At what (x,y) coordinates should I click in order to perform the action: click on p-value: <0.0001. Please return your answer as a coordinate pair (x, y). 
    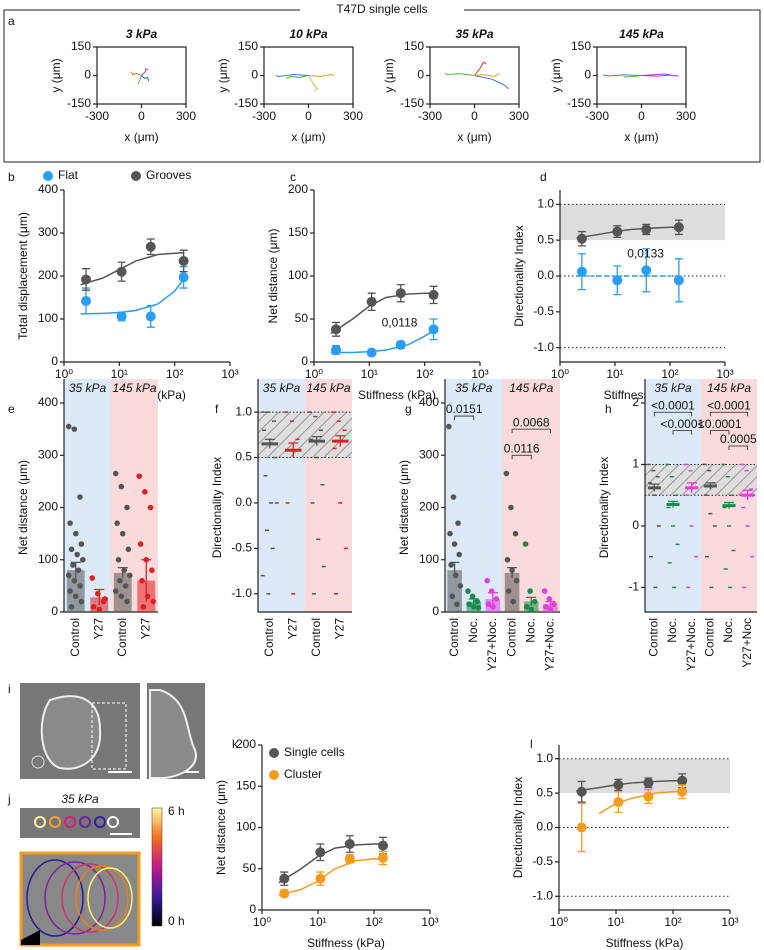
    Looking at the image, I should click on (682, 424).